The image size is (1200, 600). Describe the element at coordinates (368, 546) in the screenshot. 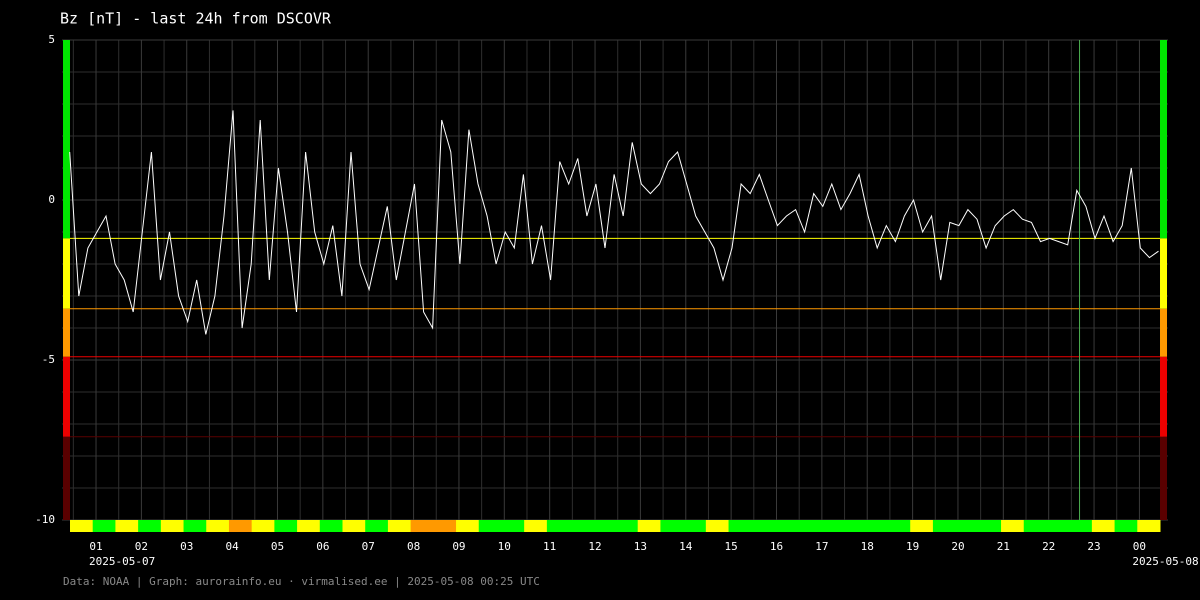

I see `x-tick-label: 07` at that location.